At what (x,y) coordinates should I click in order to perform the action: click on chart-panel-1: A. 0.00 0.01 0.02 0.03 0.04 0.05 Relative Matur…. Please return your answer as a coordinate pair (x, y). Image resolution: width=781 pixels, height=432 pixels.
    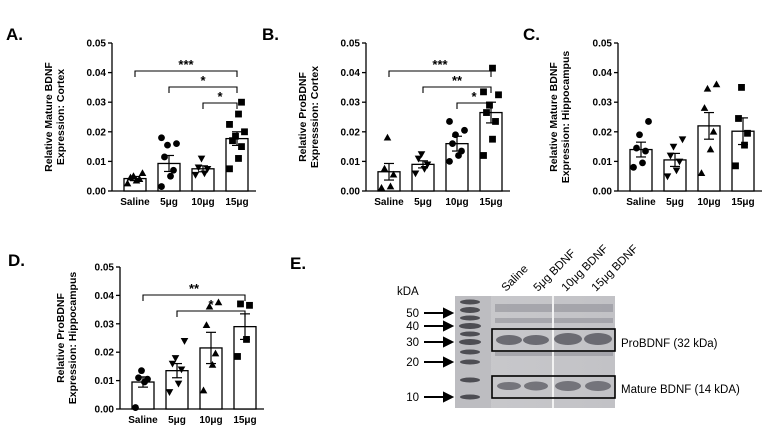
    Looking at the image, I should click on (131, 116).